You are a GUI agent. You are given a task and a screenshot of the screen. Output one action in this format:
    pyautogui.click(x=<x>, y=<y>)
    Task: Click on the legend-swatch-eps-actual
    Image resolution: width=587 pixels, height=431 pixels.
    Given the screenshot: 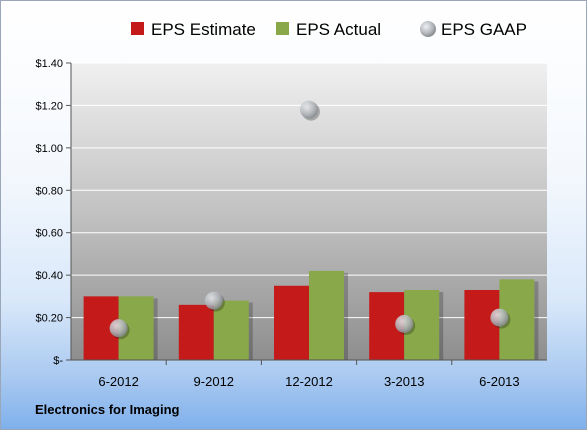 What is the action you would take?
    pyautogui.click(x=282, y=28)
    